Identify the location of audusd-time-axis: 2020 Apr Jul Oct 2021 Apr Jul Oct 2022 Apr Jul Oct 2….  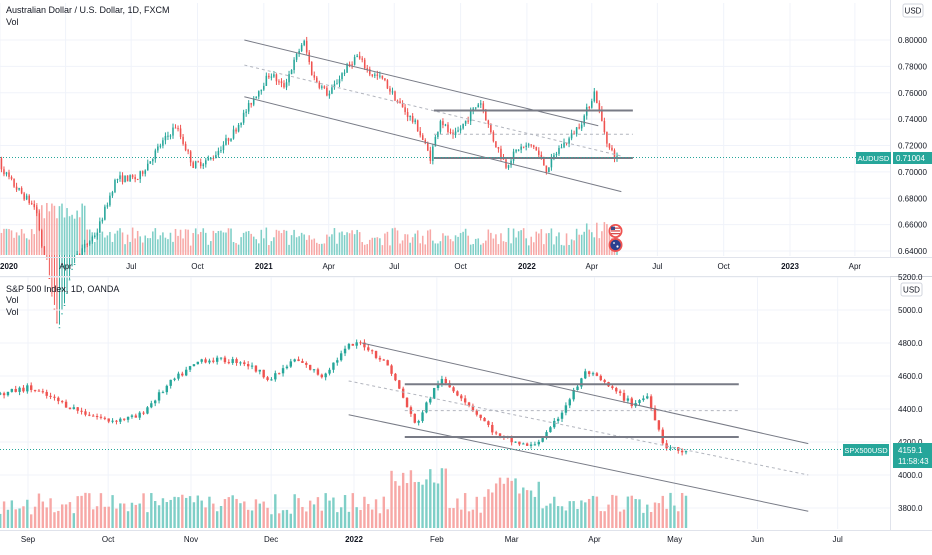
(466, 264).